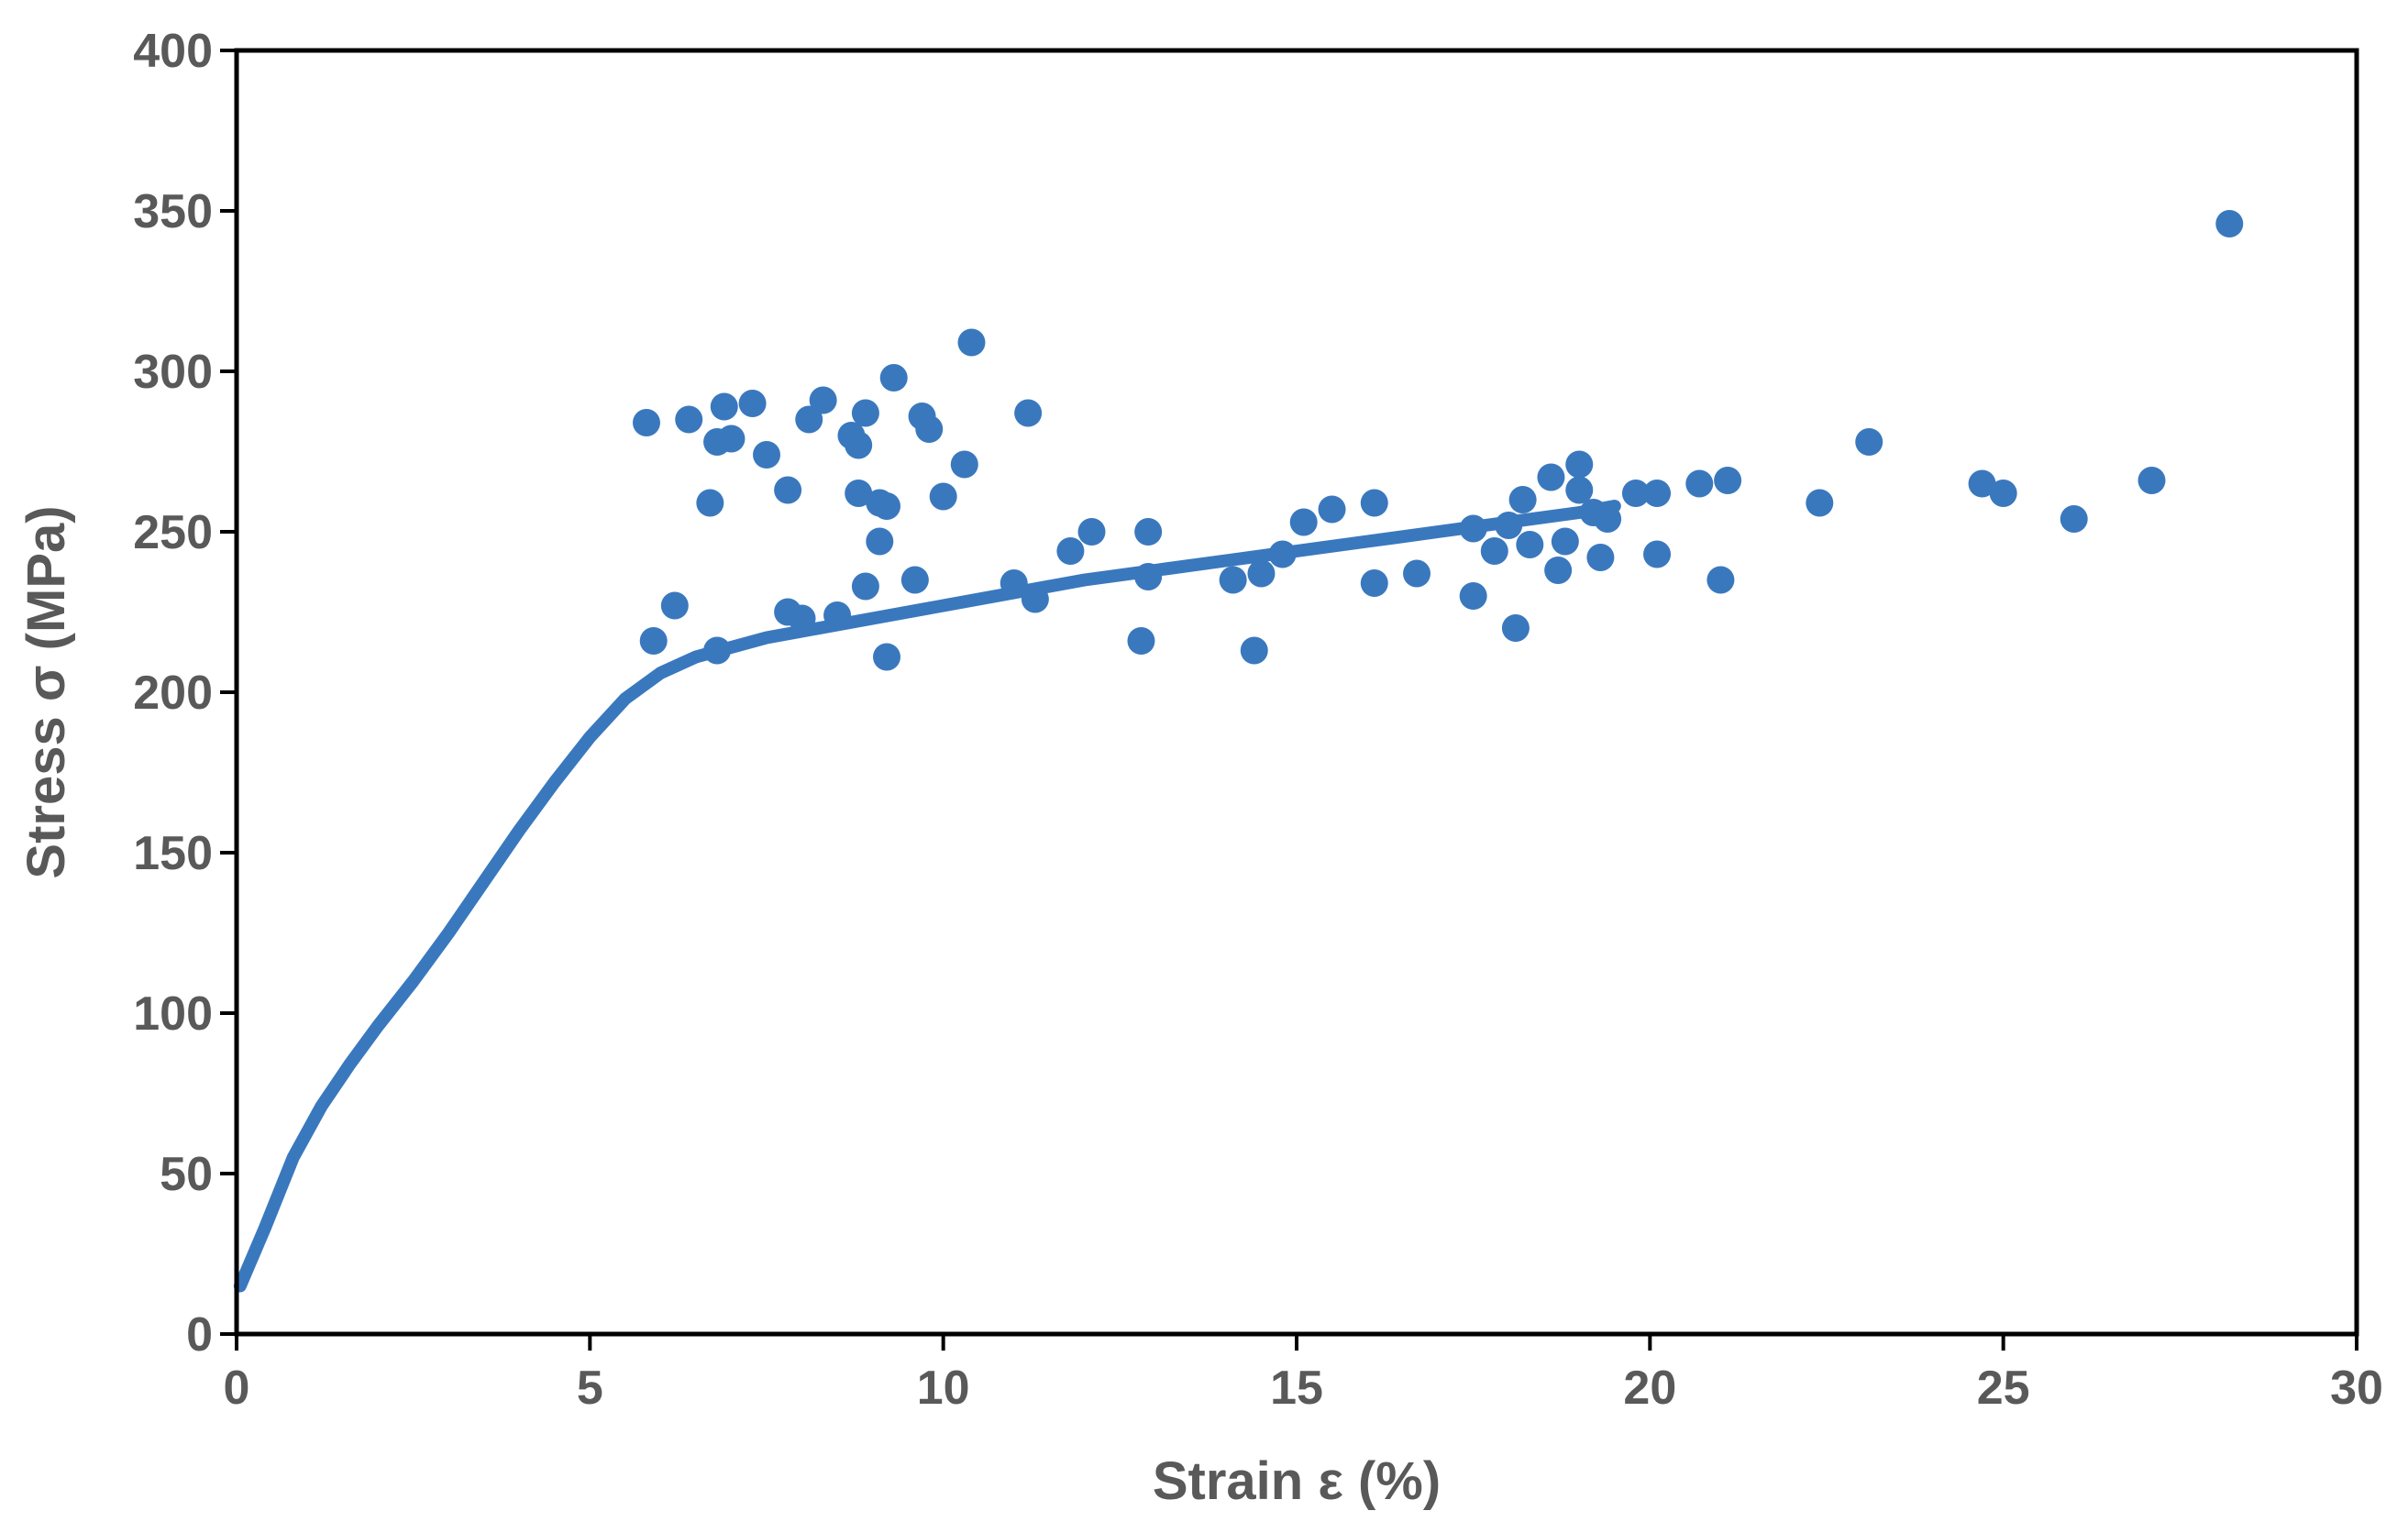 The image size is (2408, 1533). I want to click on x-axis-ticks: 0 5 10 15 20 25 30, so click(1304, 1374).